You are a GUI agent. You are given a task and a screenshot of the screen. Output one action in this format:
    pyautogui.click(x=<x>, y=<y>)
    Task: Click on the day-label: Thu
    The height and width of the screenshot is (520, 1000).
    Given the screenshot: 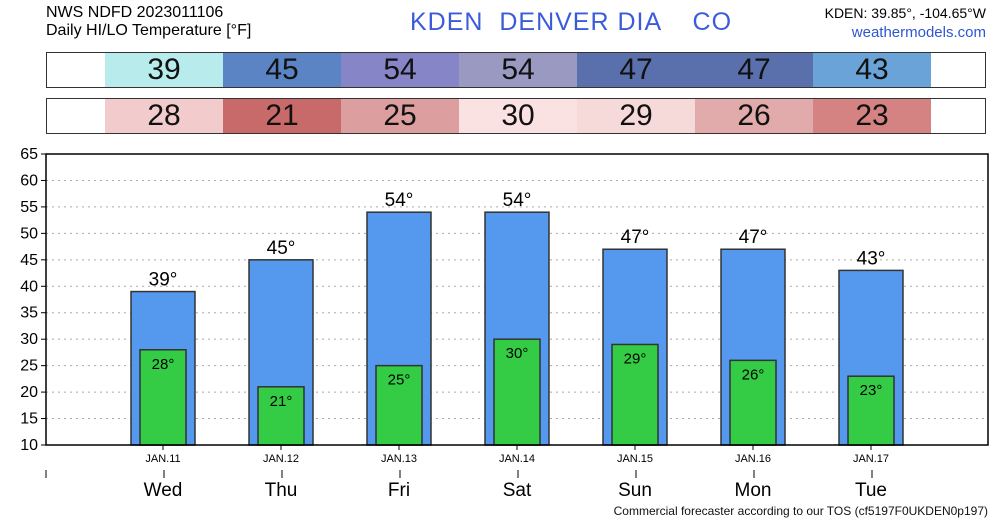 What is the action you would take?
    pyautogui.click(x=281, y=490)
    